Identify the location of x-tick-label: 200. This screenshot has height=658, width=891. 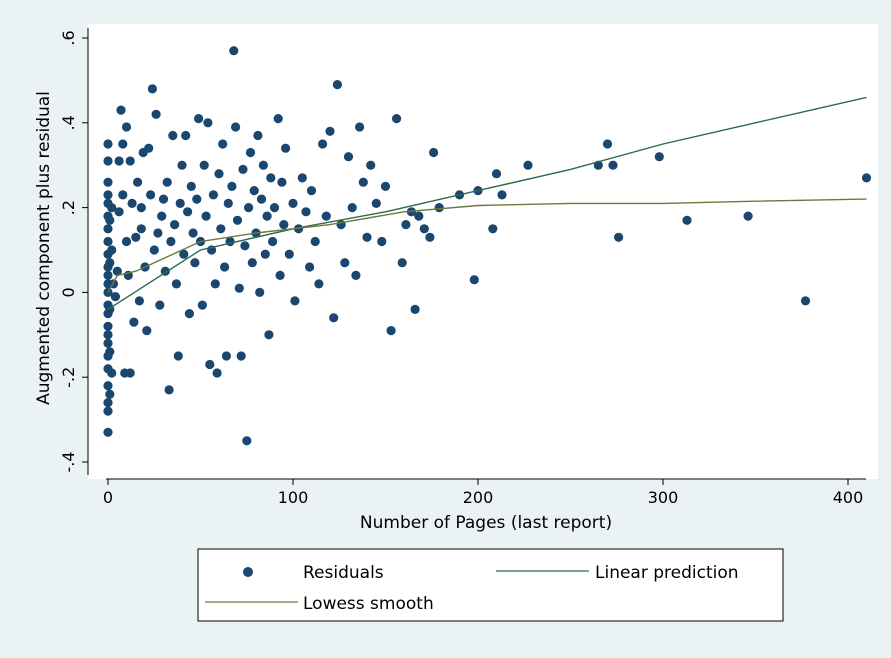
(478, 497).